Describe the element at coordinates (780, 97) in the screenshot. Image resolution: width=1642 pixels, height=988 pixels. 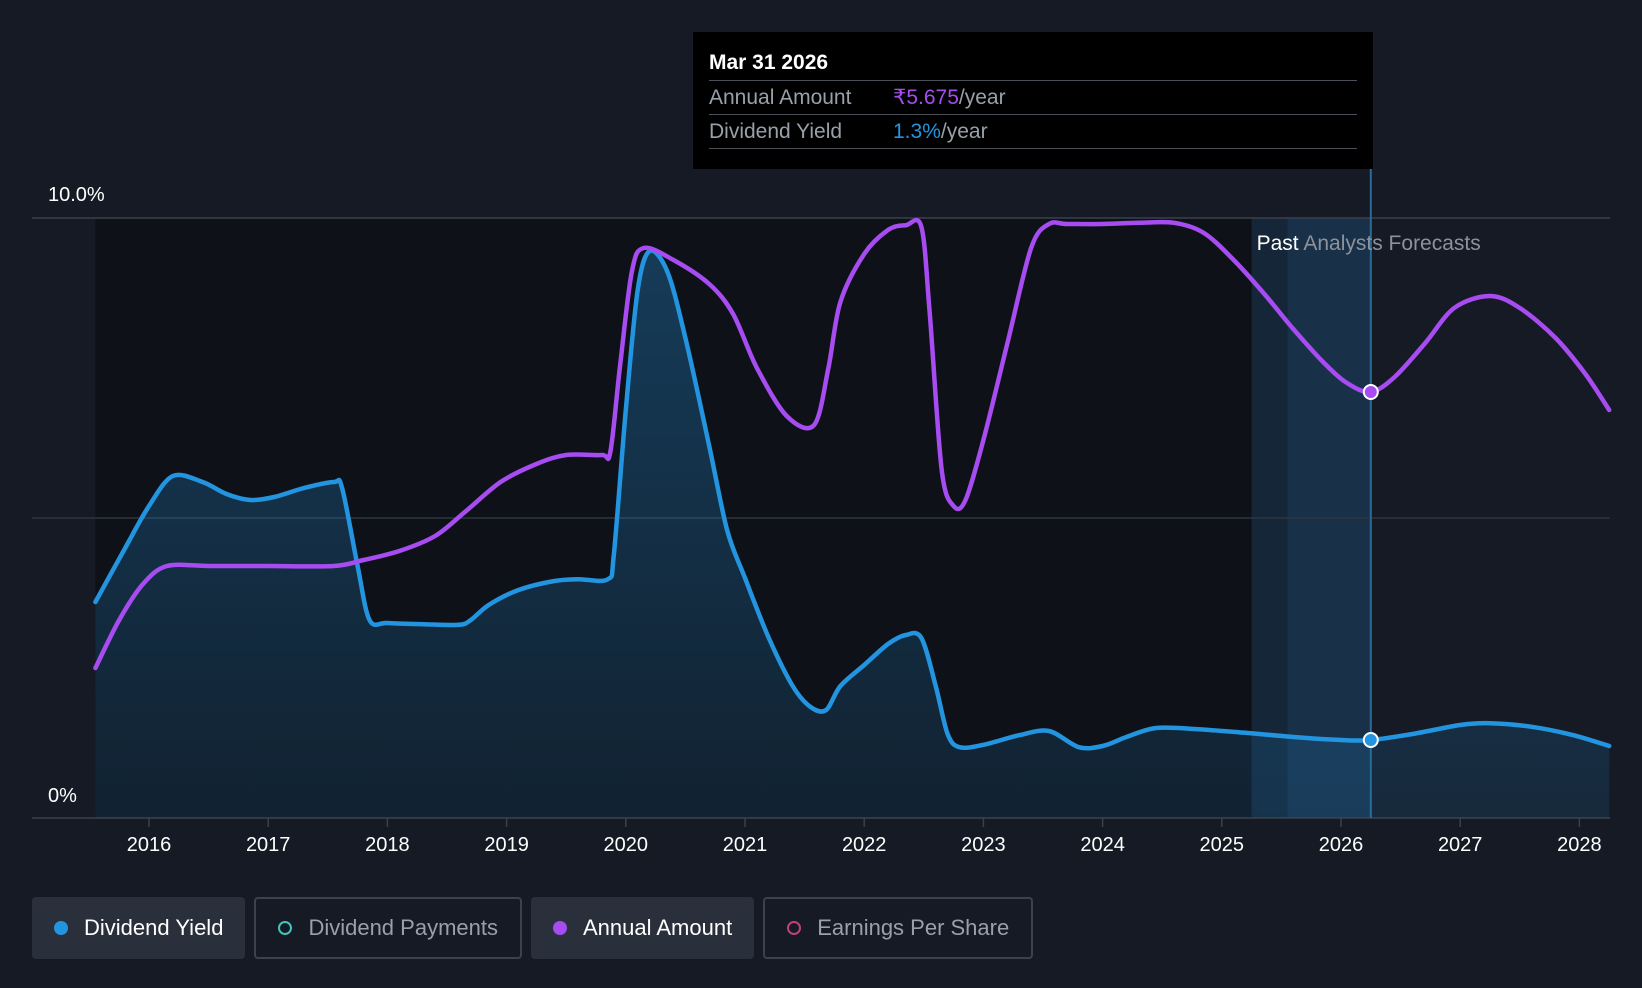
I see `tooltip-label: Annual Amount` at that location.